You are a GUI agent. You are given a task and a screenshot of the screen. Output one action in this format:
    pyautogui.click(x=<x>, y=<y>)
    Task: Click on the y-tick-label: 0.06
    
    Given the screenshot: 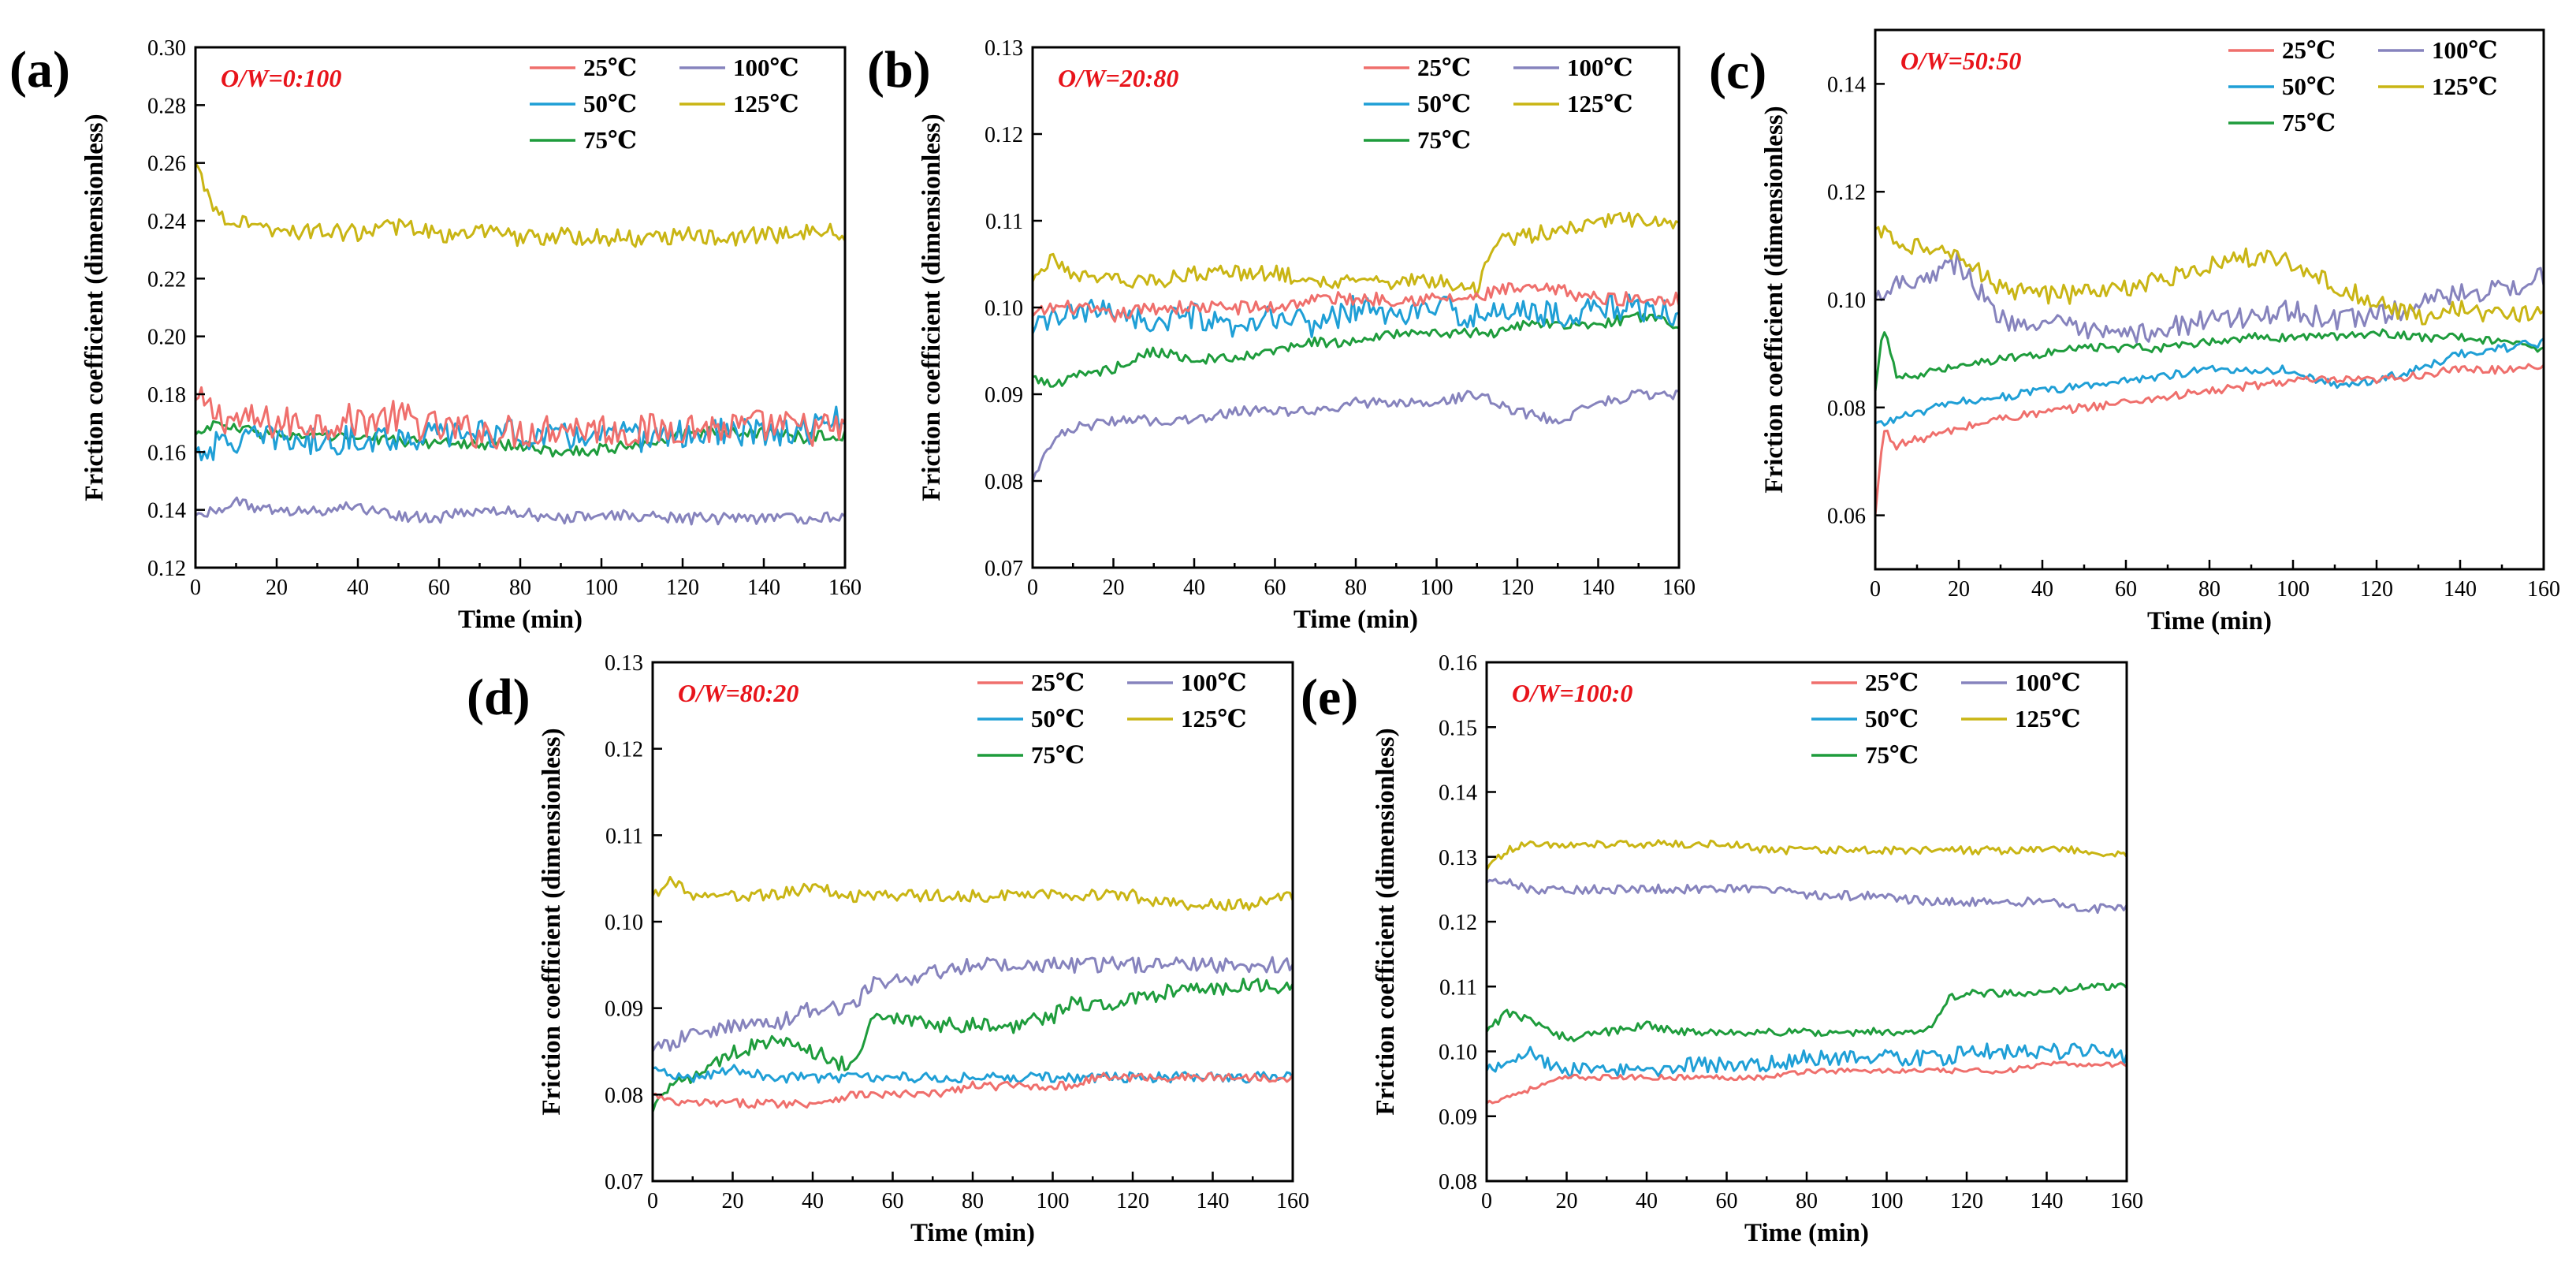 What is the action you would take?
    pyautogui.click(x=1846, y=517)
    